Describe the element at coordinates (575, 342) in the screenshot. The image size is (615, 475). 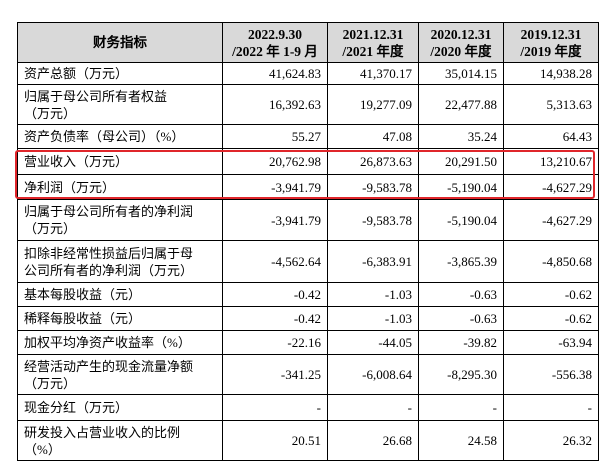
I see `value-text: -63.94` at that location.